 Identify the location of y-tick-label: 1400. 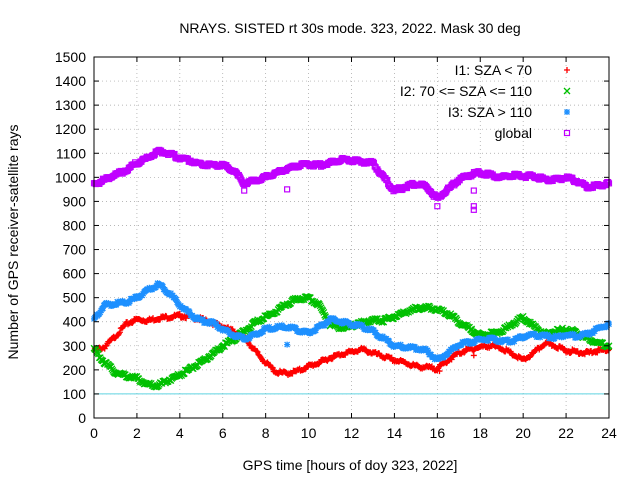
(70, 81).